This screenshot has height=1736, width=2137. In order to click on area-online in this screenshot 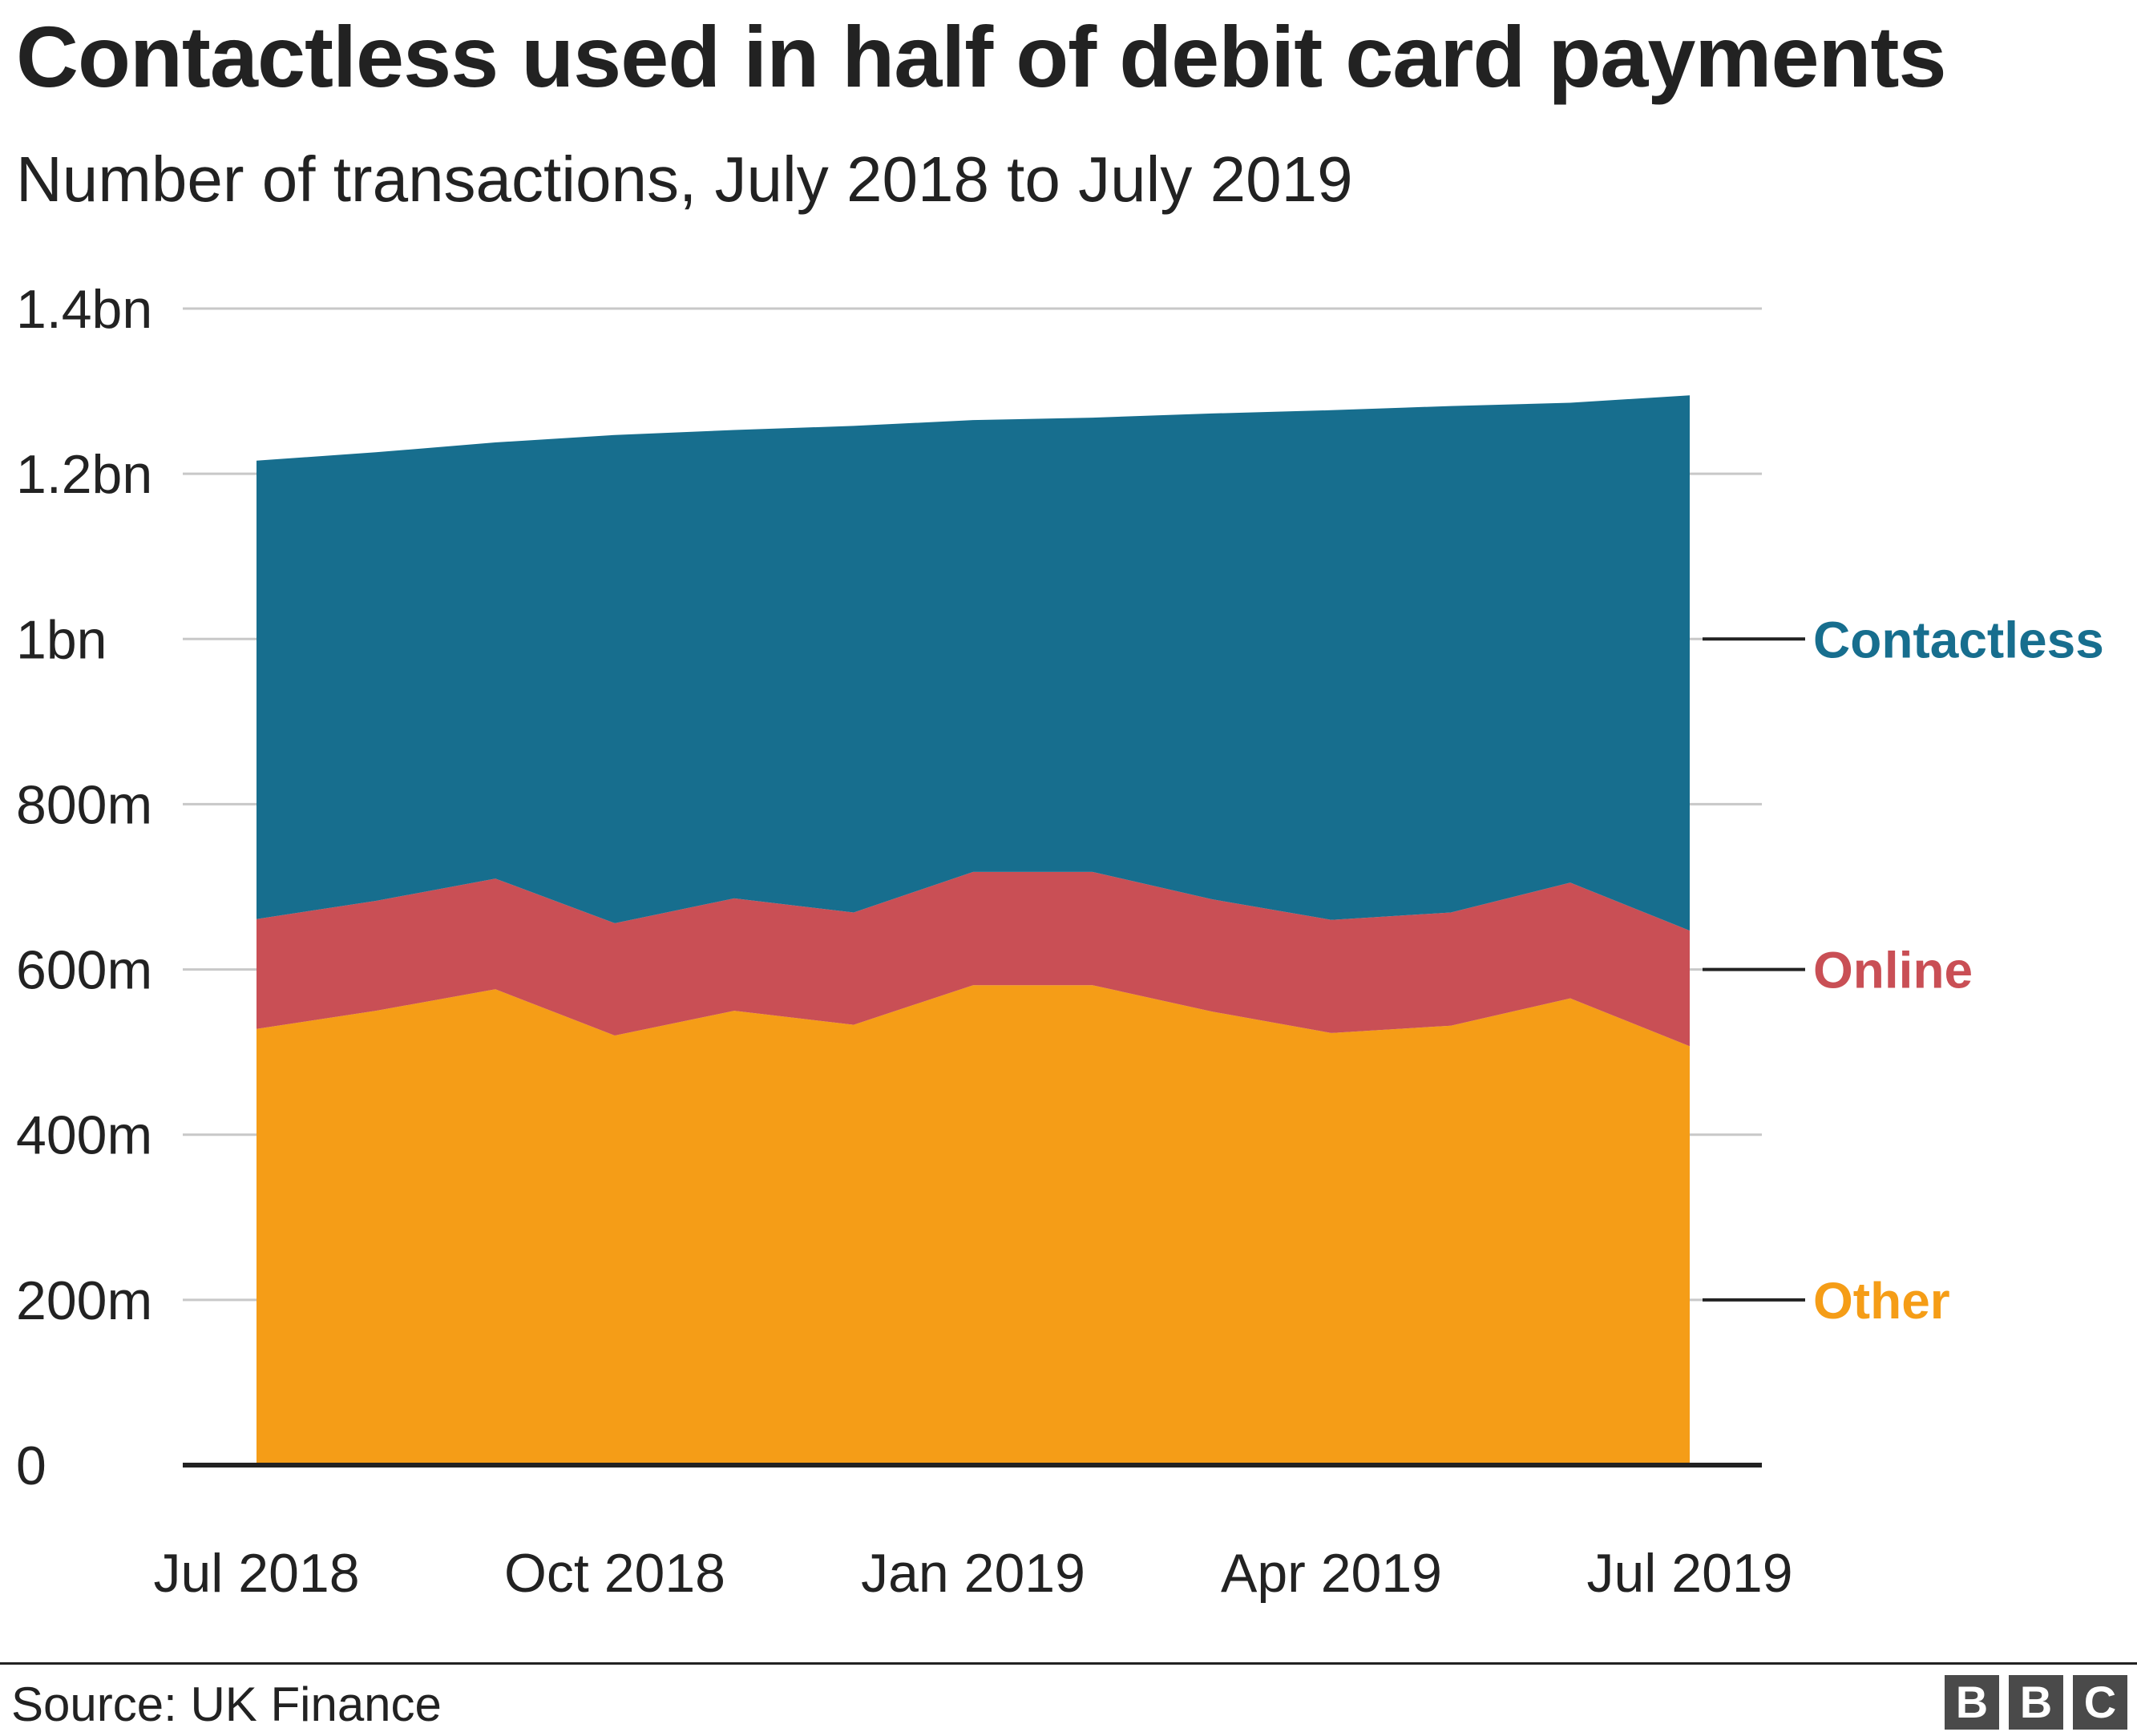, I will do `click(974, 959)`.